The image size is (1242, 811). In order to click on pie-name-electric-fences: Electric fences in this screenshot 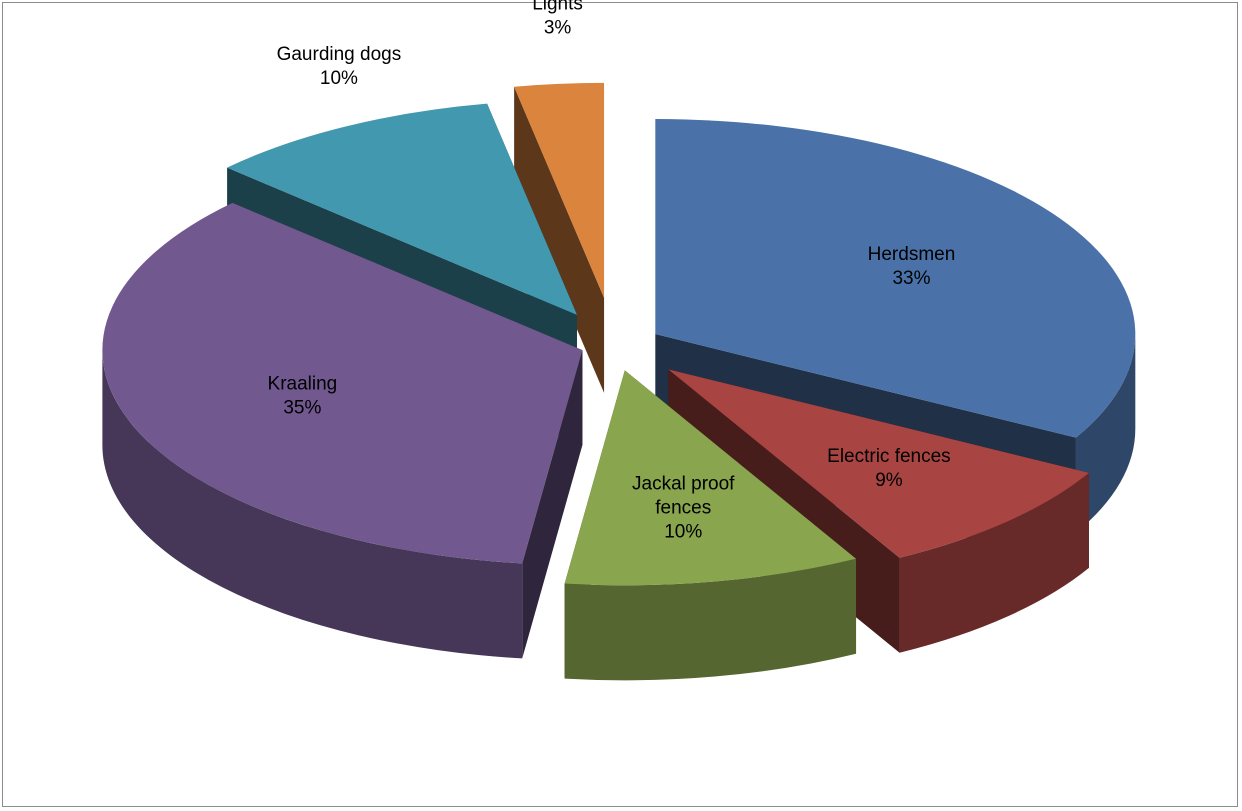, I will do `click(889, 456)`.